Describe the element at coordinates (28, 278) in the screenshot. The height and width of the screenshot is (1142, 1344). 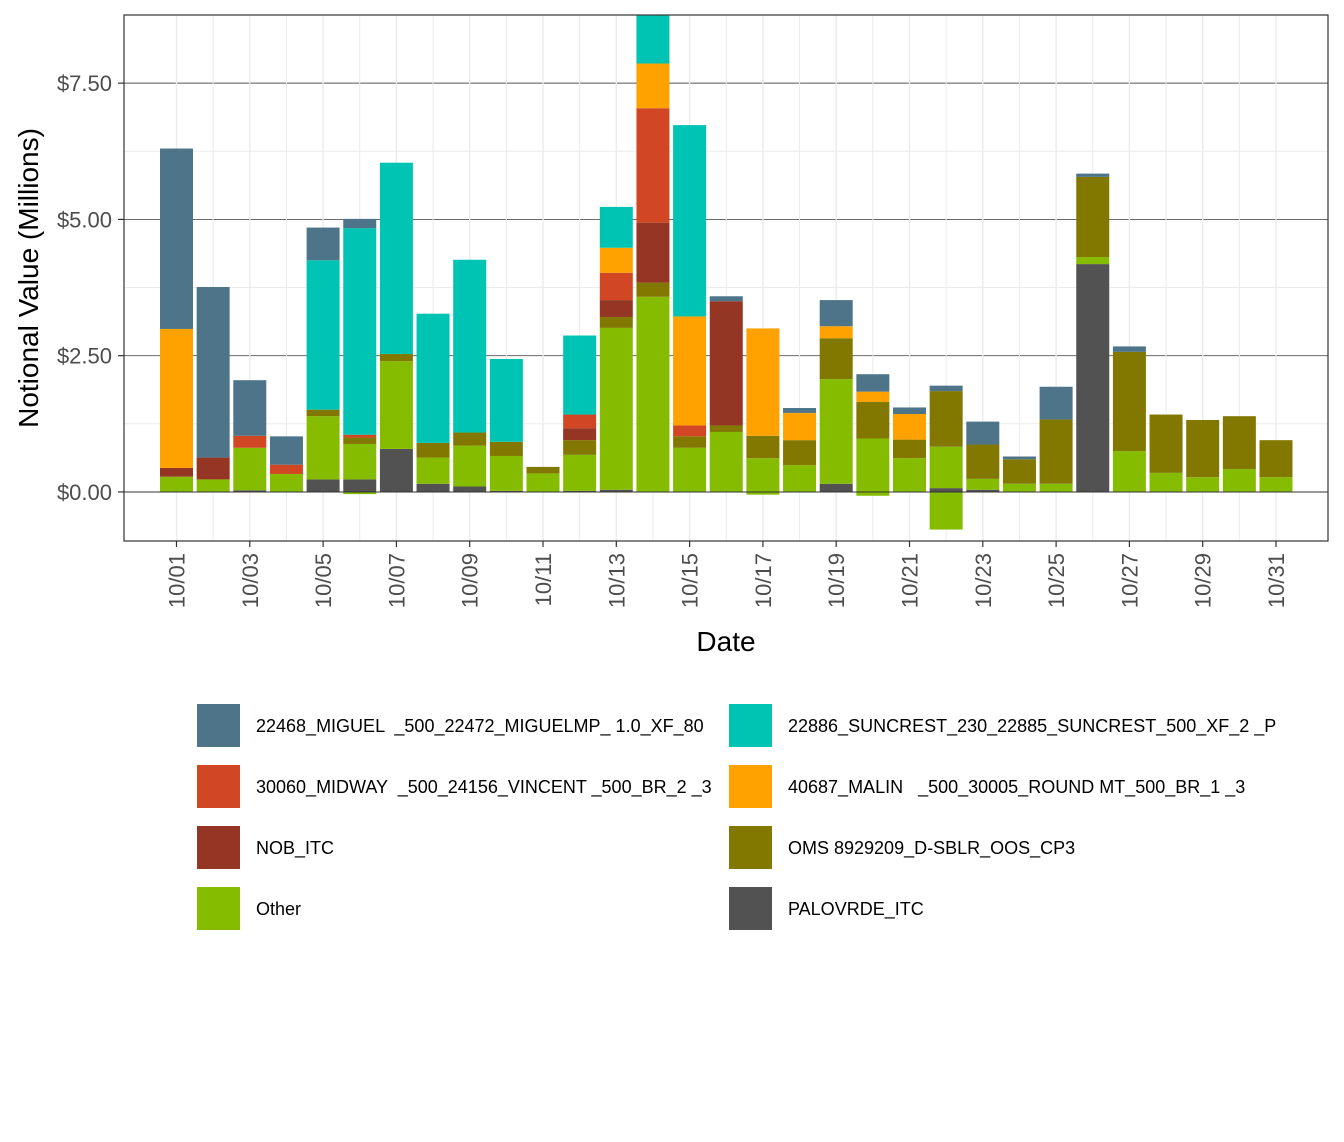
I see `y-axis-title: Notional Value (Millions)` at that location.